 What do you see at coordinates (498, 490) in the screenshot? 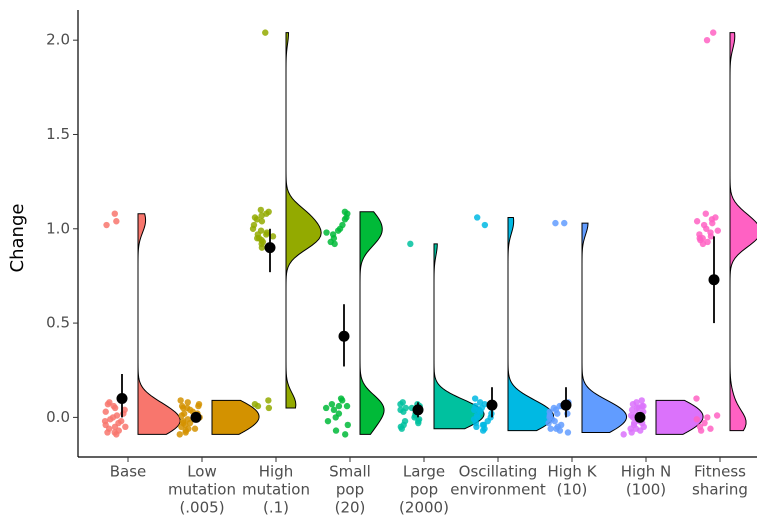
I see `x-tick-label: environment` at bounding box center [498, 490].